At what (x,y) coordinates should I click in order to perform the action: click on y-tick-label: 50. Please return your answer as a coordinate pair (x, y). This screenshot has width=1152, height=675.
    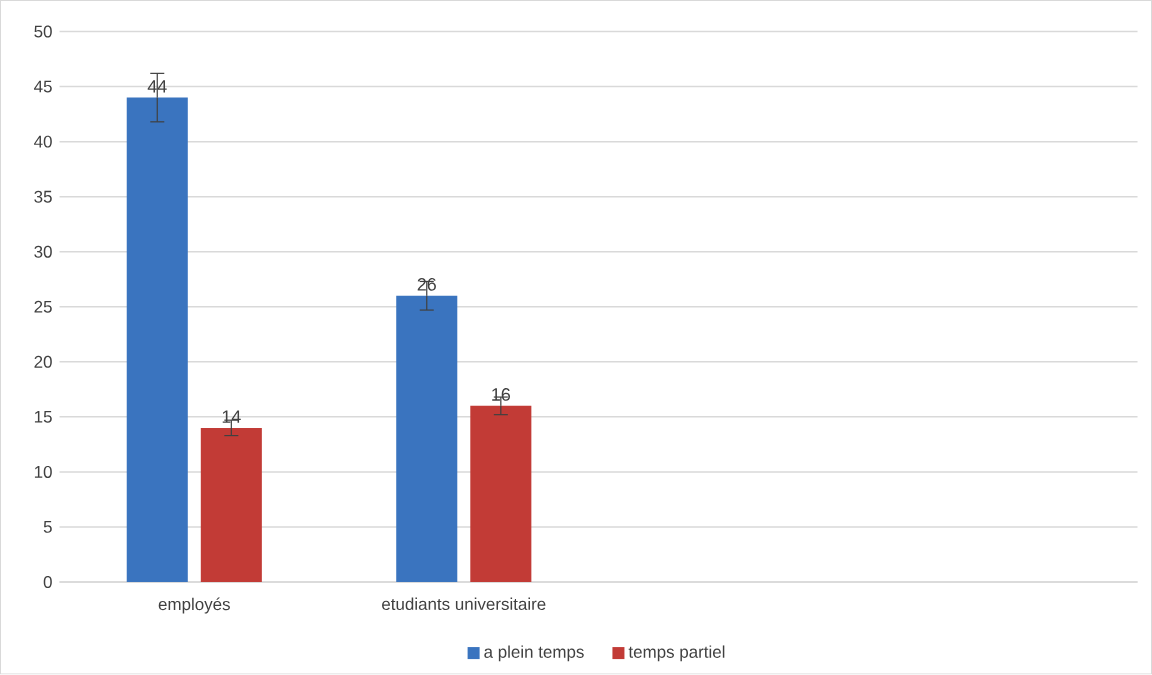
    Looking at the image, I should click on (43, 31).